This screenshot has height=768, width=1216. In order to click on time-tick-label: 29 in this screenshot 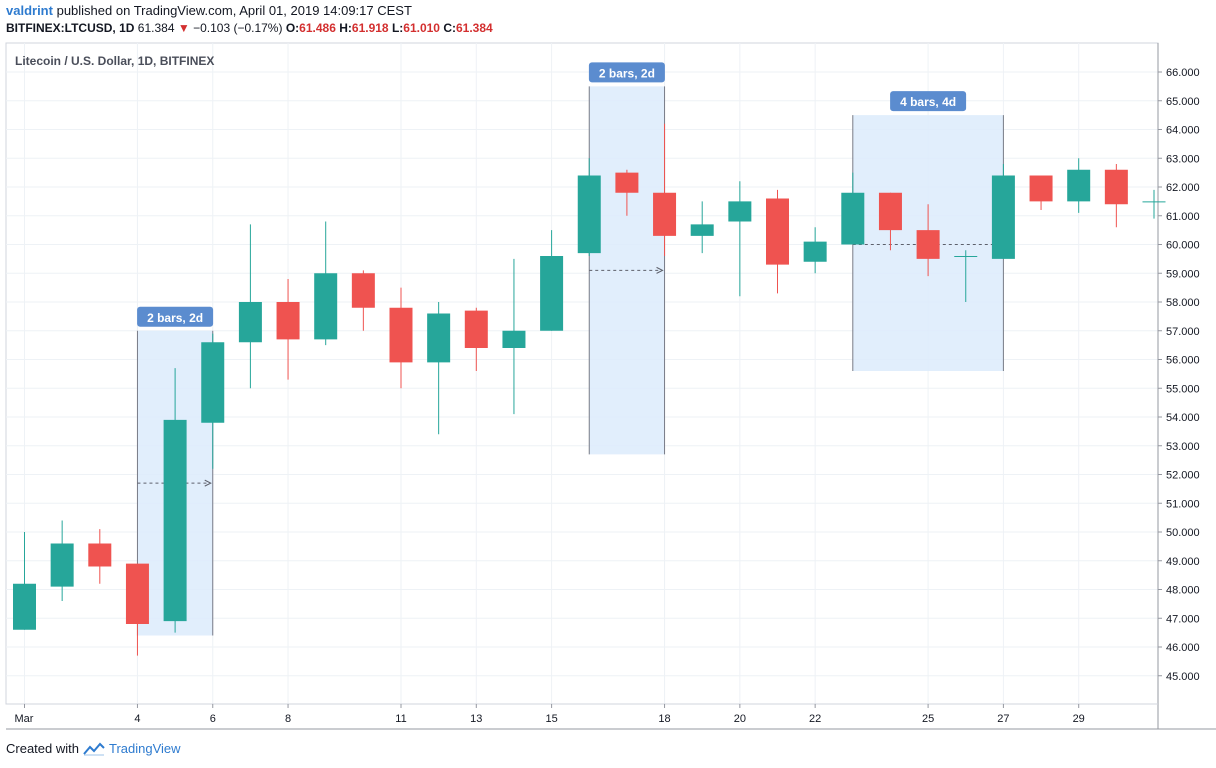, I will do `click(1079, 719)`.